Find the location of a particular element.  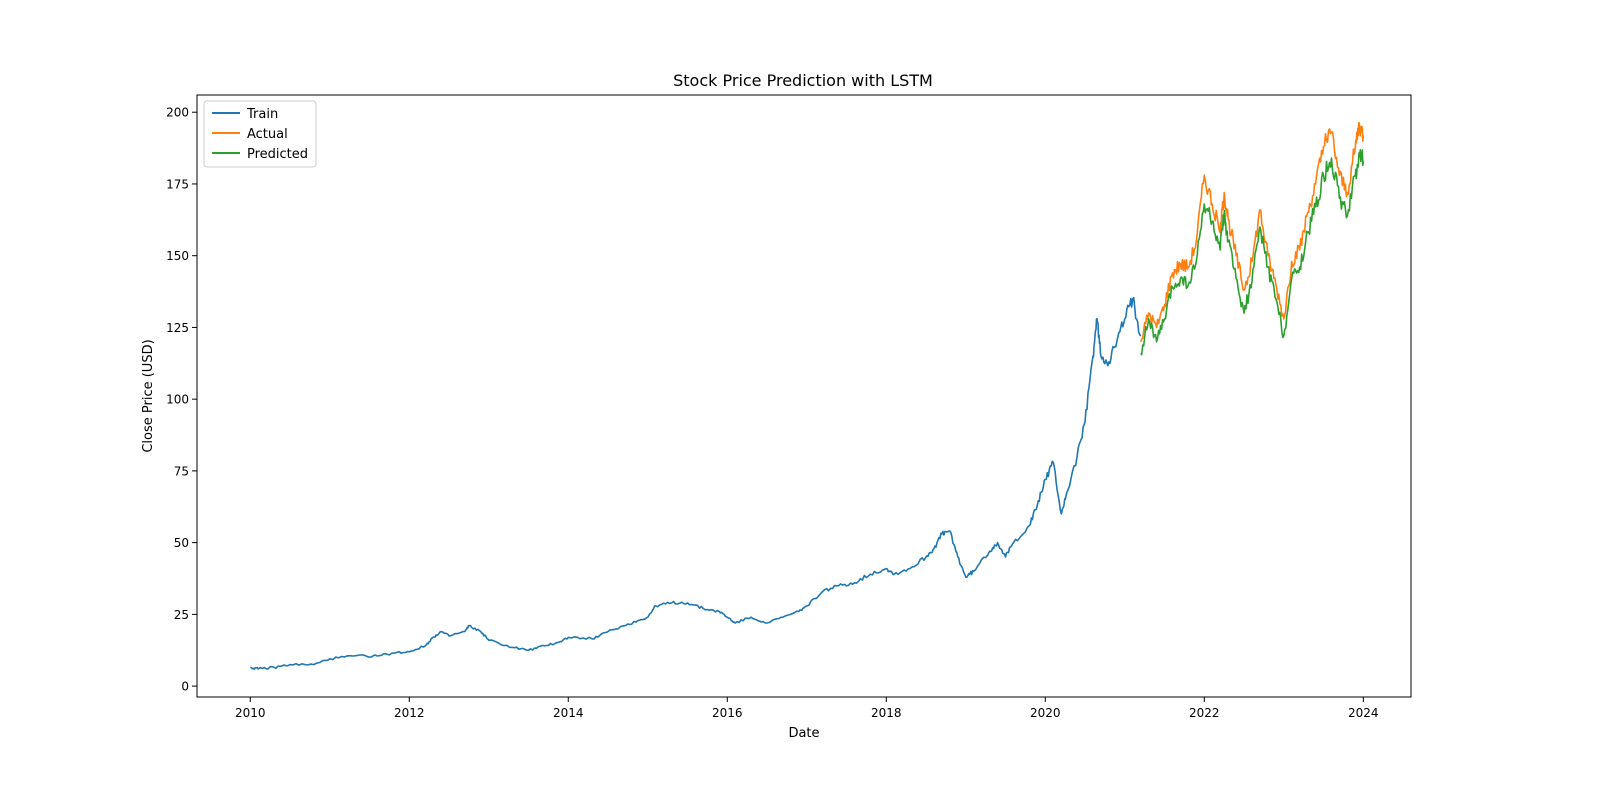

y-tick-label: 75 is located at coordinates (181, 471).